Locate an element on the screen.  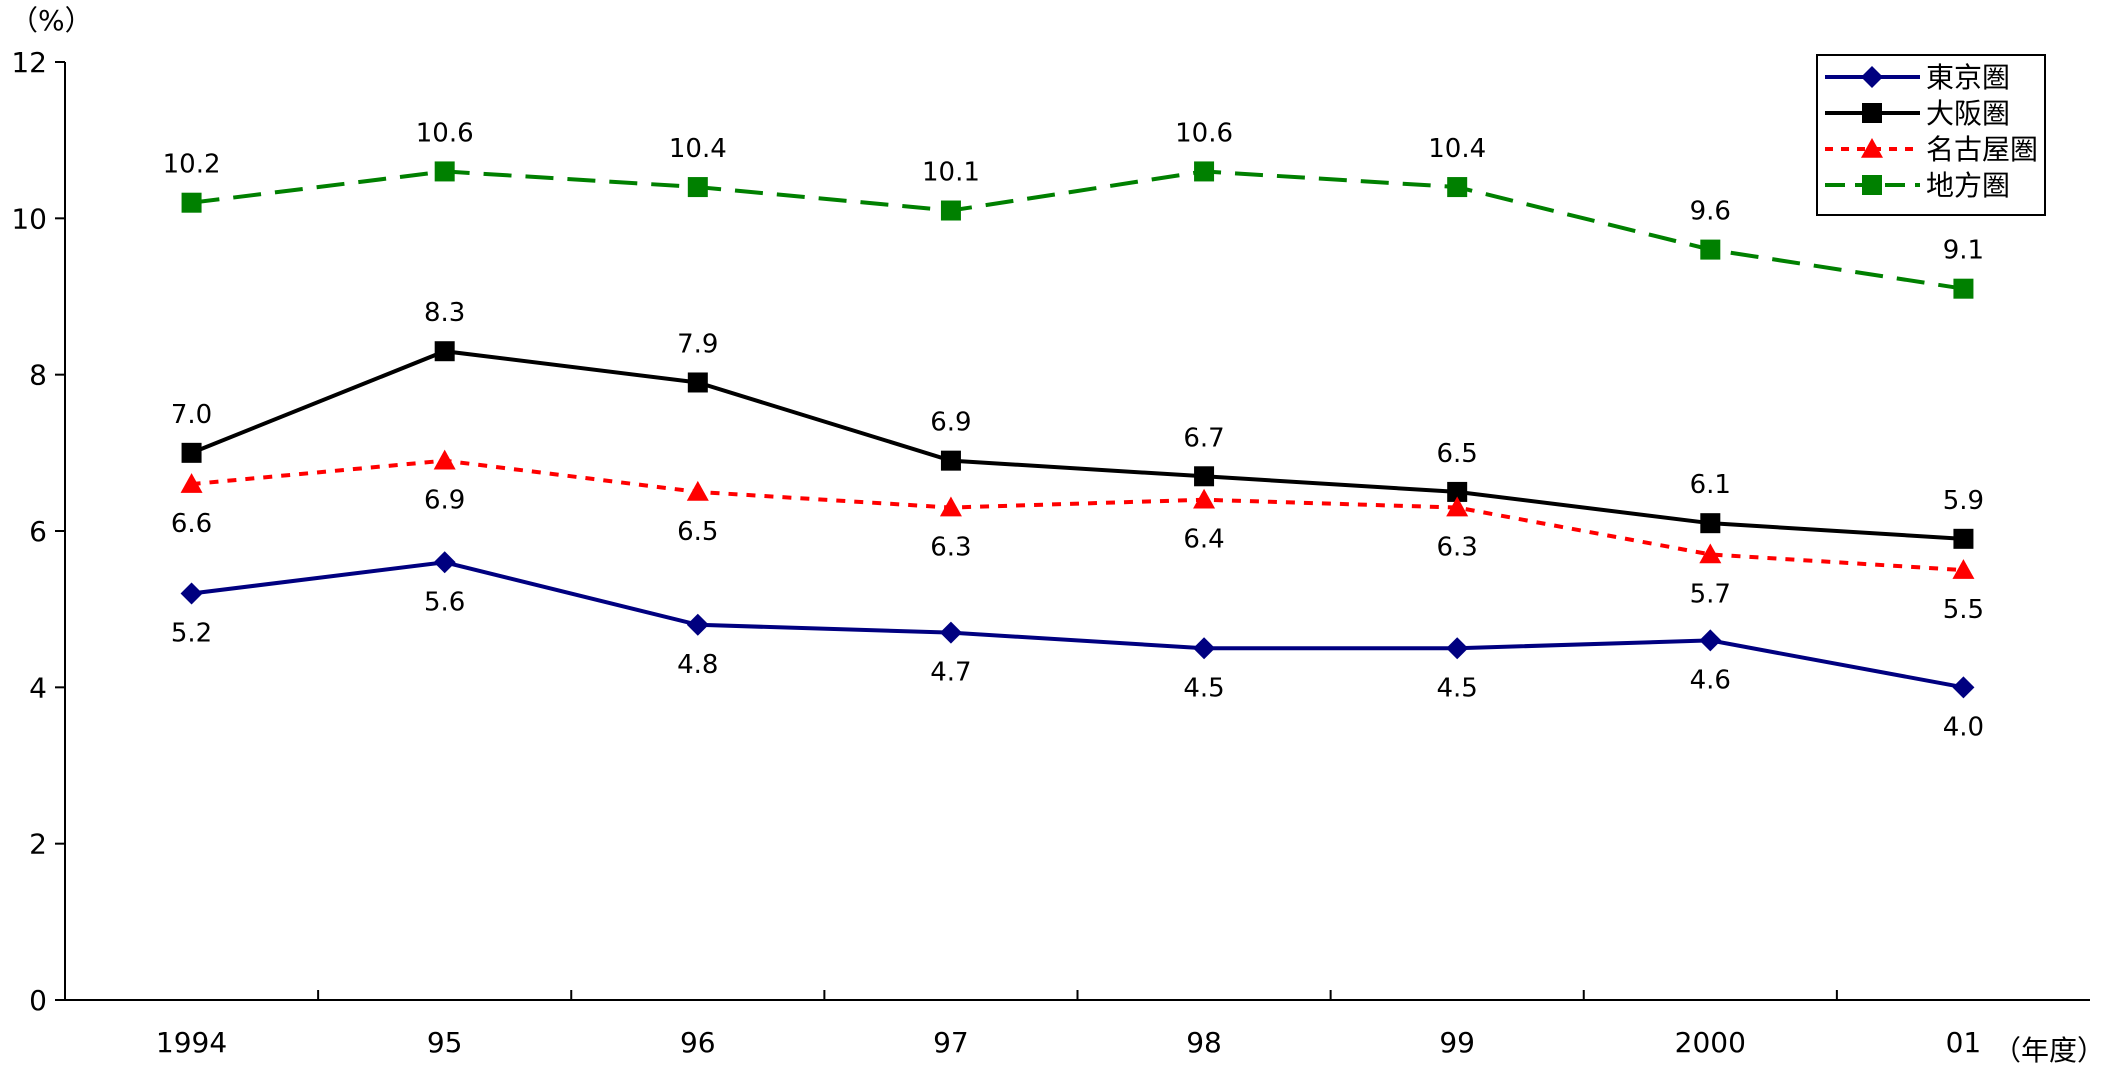
data-label: 4.8 is located at coordinates (697, 665).